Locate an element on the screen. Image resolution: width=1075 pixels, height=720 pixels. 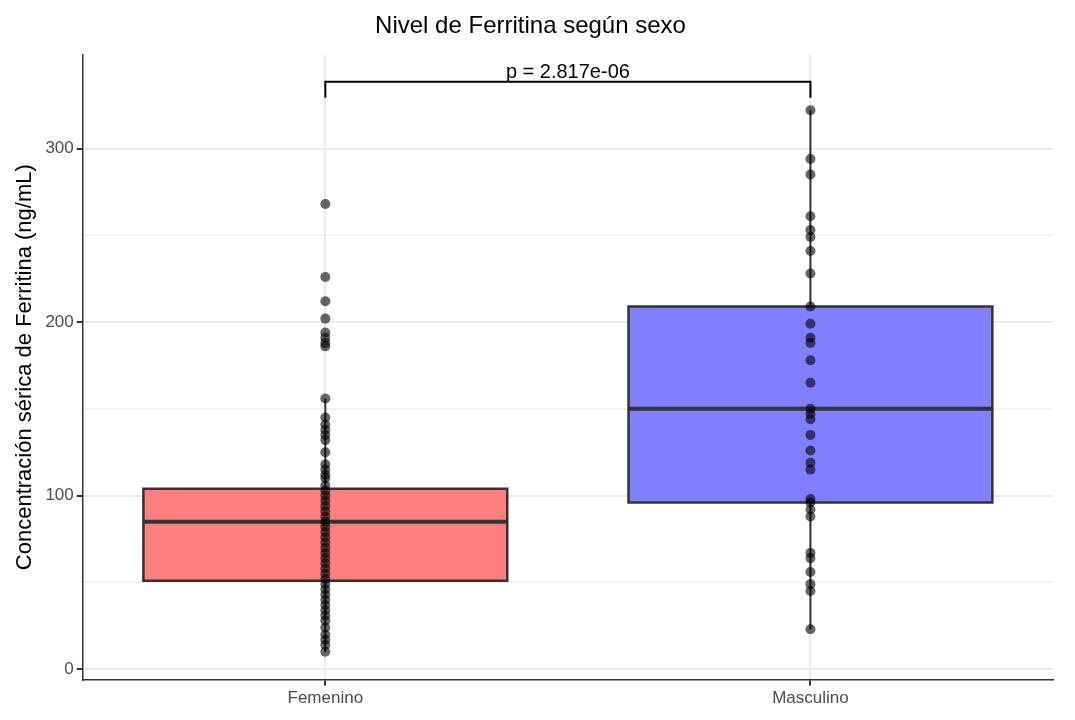
chart-title: Nivel de Ferritina según sexo is located at coordinates (530, 25).